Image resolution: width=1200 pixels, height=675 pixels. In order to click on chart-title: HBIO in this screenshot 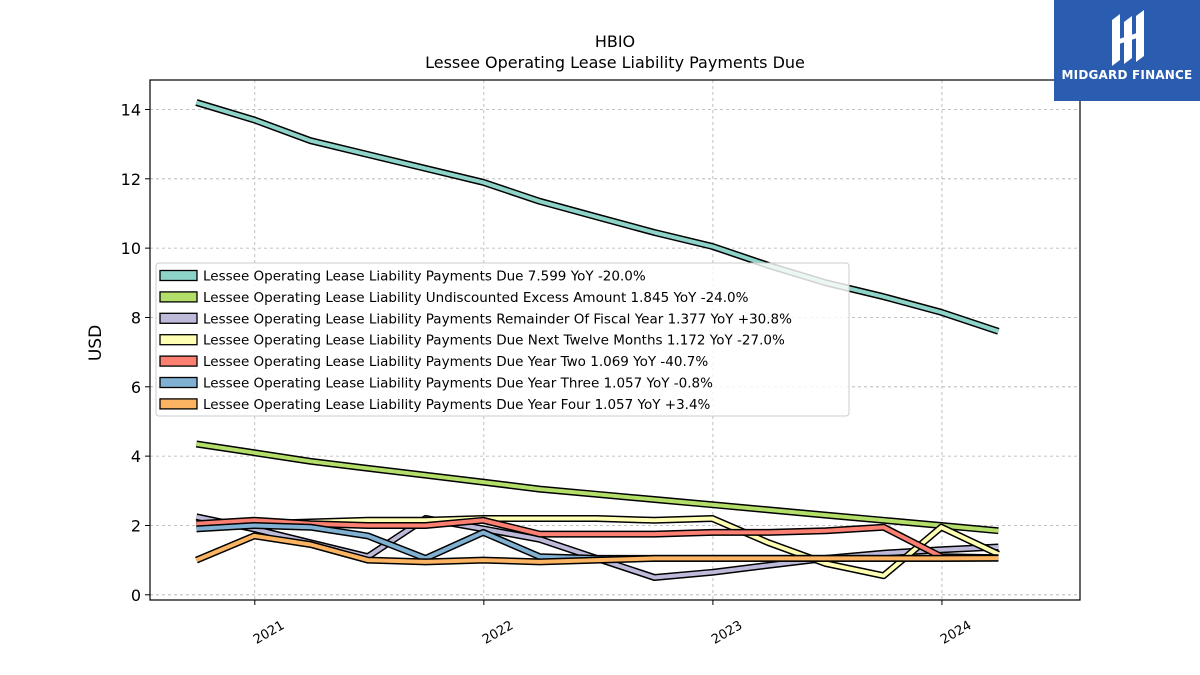, I will do `click(615, 41)`.